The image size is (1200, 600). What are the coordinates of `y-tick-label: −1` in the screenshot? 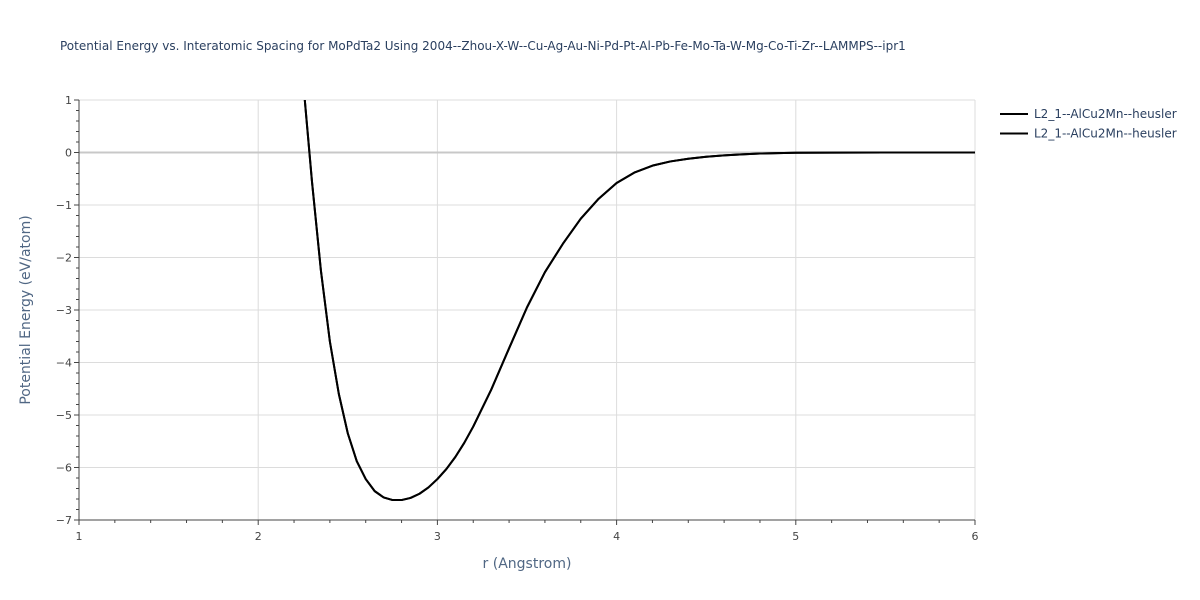 It's located at (64, 205).